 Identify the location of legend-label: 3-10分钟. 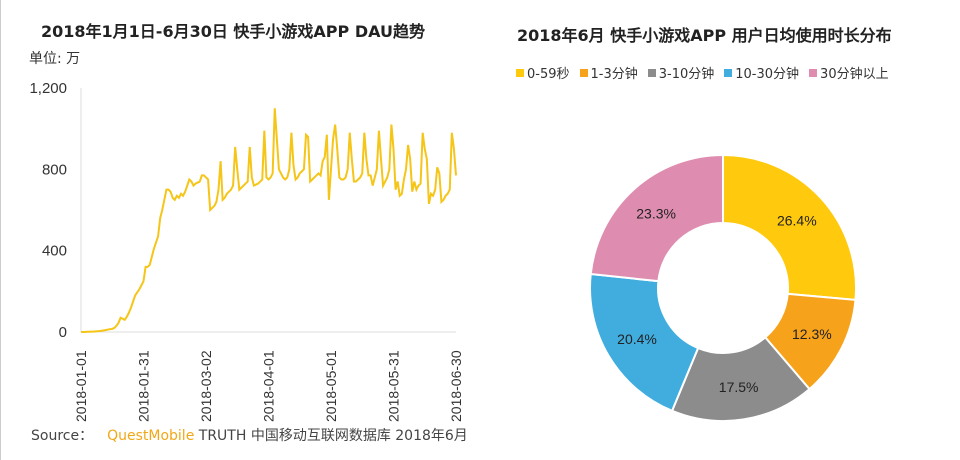
(686, 74).